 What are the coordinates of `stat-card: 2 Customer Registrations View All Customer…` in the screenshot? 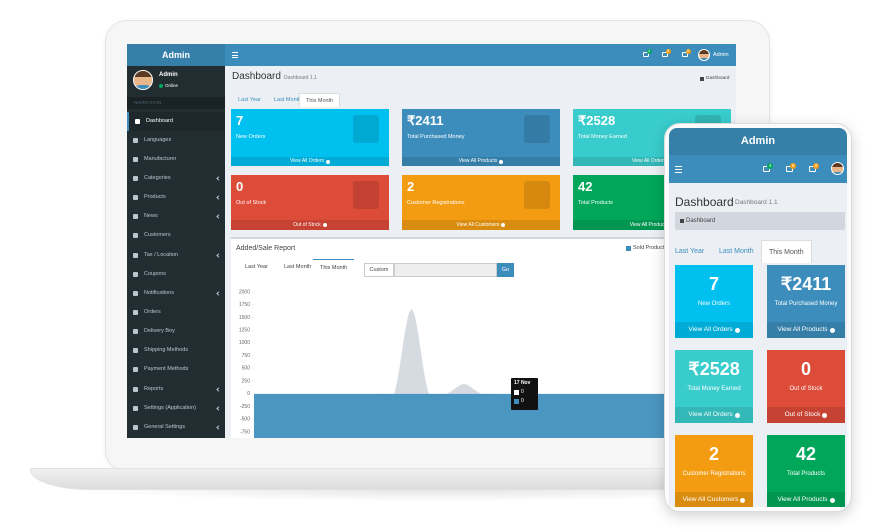 It's located at (481, 202).